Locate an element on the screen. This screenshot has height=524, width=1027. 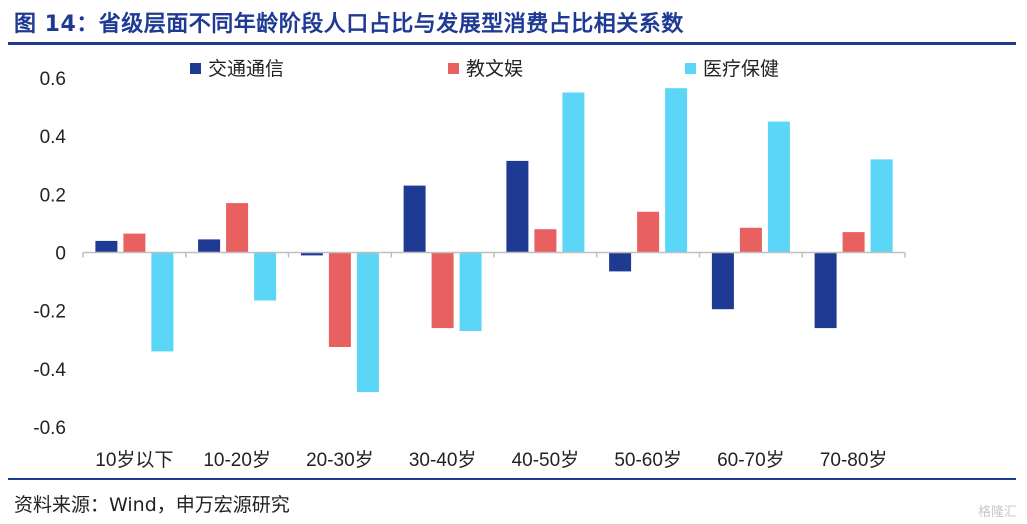
x-category-label: 10-20岁 is located at coordinates (237, 460).